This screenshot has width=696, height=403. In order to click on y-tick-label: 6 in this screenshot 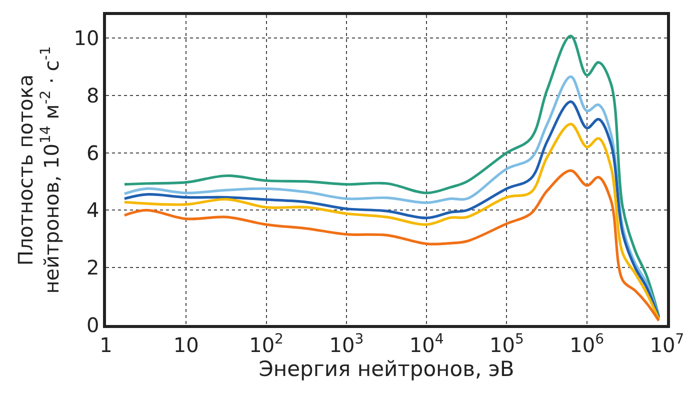, I will do `click(93, 152)`.